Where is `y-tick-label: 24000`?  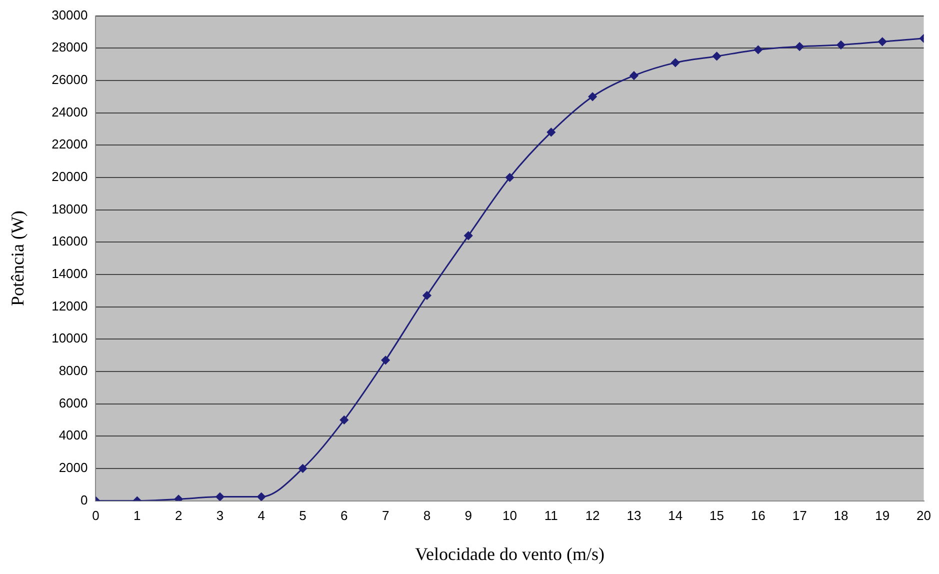
y-tick-label: 24000 is located at coordinates (70, 112).